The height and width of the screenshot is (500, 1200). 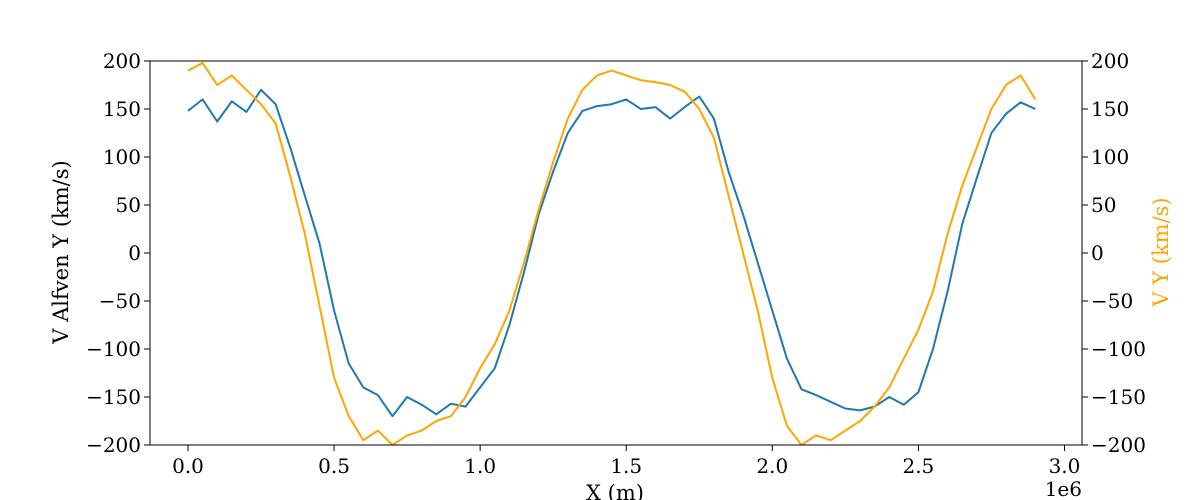 What do you see at coordinates (1097, 253) in the screenshot?
I see `right-y-tick-label: 0` at bounding box center [1097, 253].